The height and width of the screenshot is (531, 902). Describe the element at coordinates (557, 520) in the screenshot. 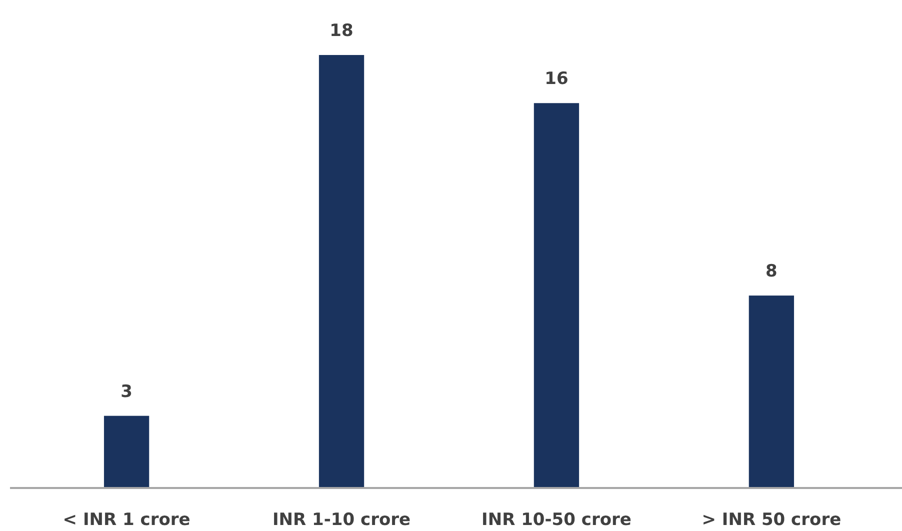

I see `x-tick-label: INR 10-50 crore` at that location.